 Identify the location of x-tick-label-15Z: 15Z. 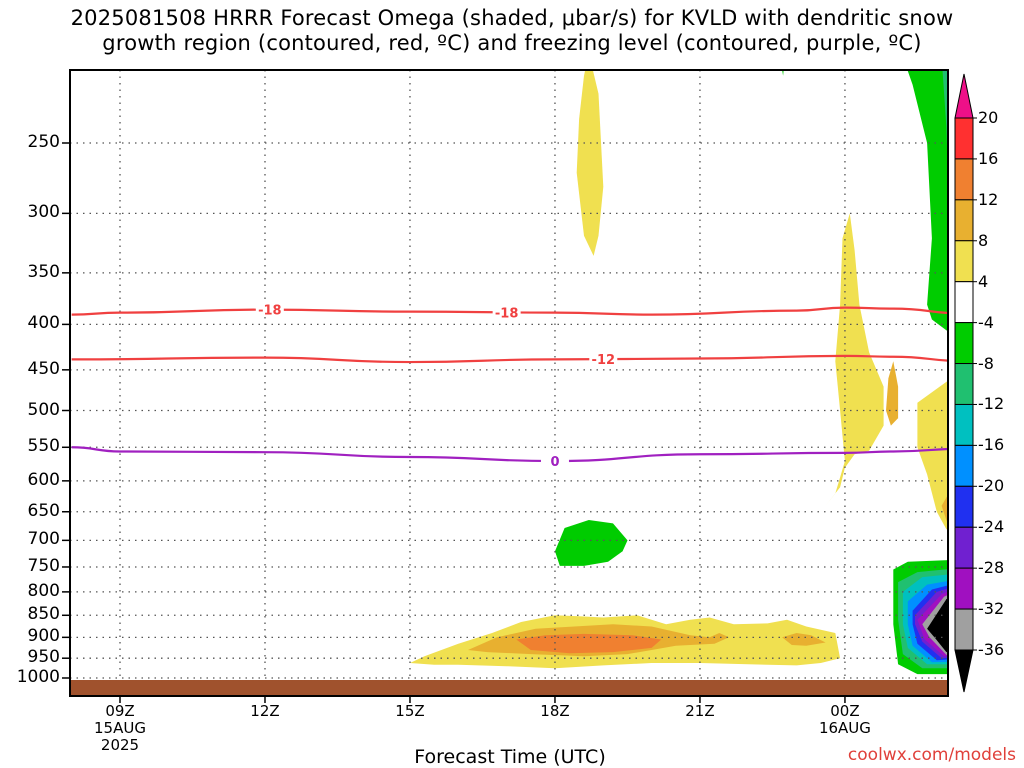
(410, 711).